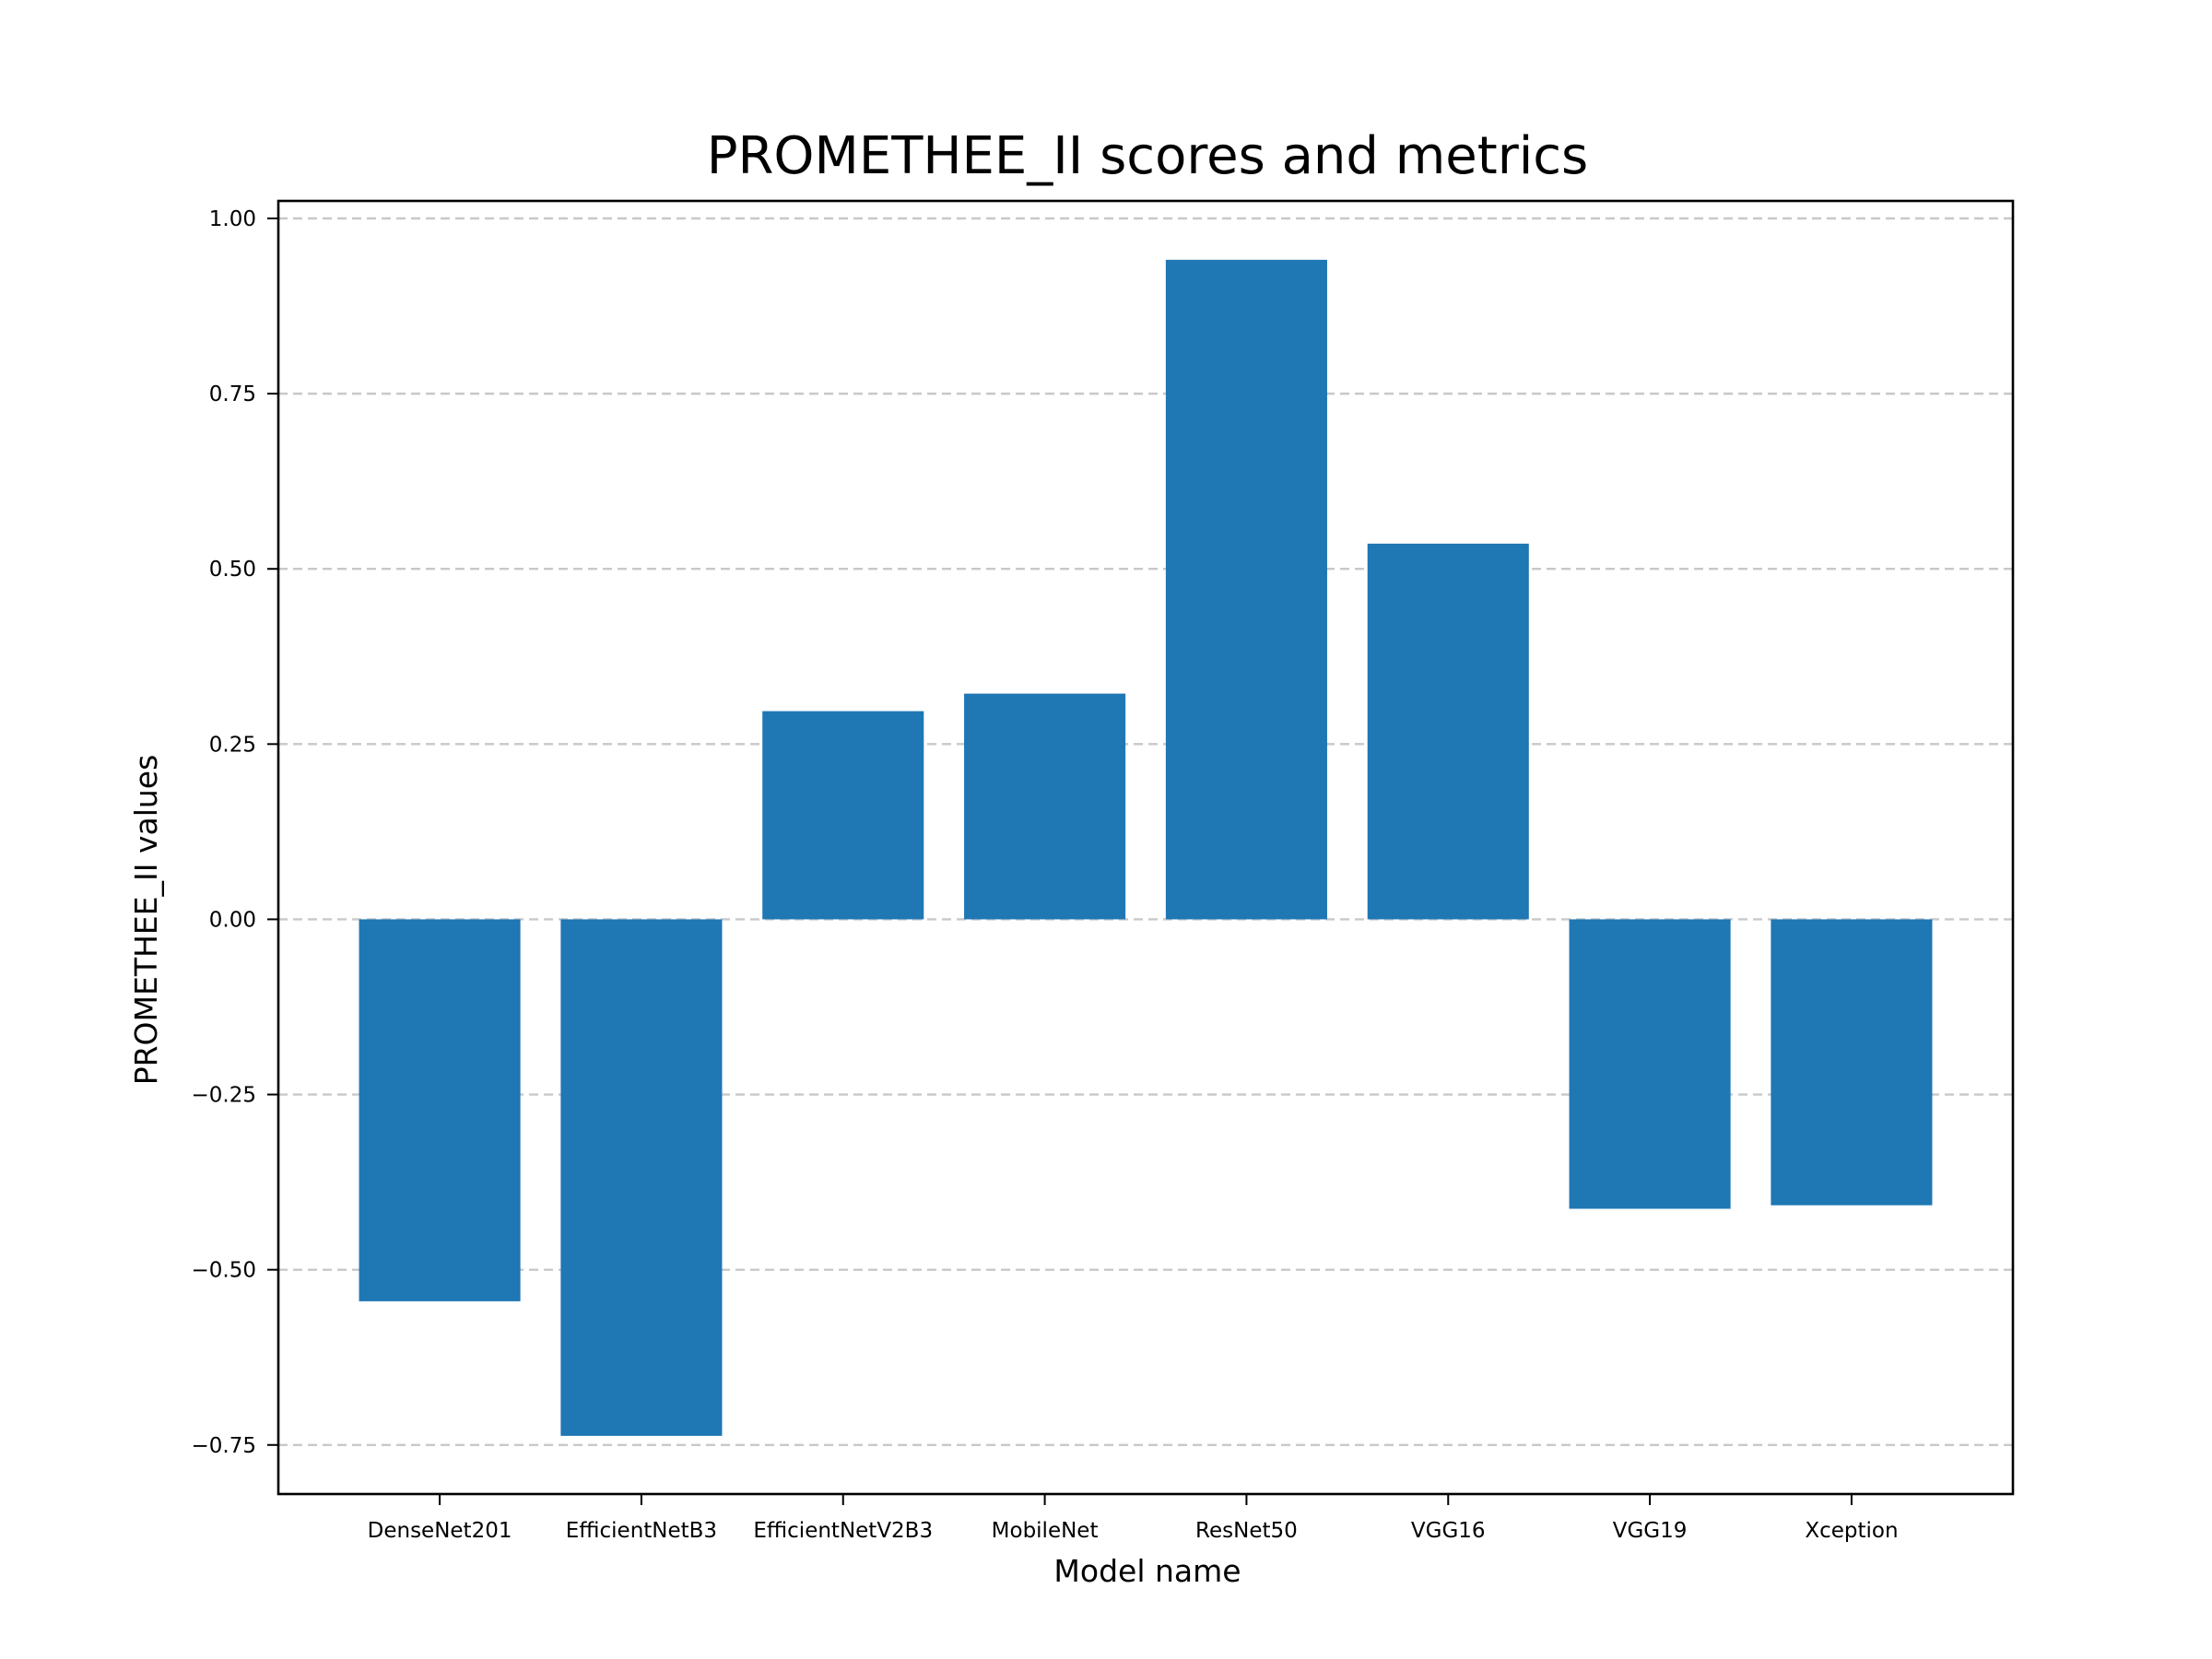  Describe the element at coordinates (235, 832) in the screenshot. I see `y-axis-ticks: 1.00 0.75 0.50 0.25 0.00 −0.25 −0.50 −0.75` at that location.